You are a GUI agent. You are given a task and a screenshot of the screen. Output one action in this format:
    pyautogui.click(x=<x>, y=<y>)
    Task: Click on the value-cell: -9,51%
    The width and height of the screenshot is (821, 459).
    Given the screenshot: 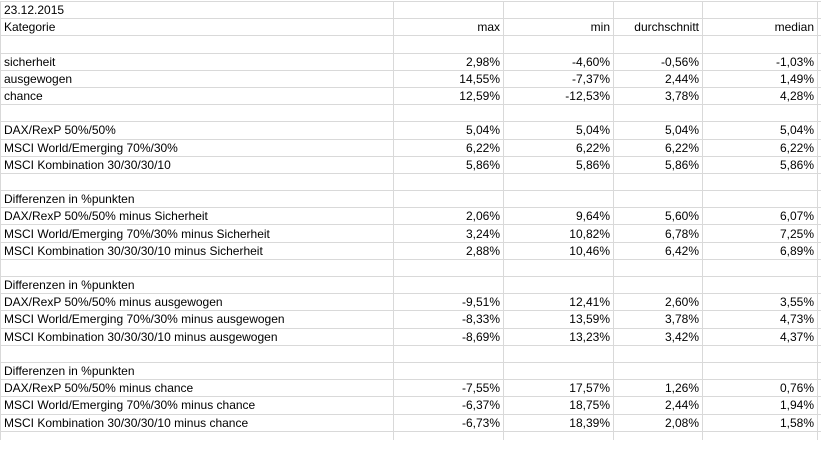 What is the action you would take?
    pyautogui.click(x=448, y=302)
    